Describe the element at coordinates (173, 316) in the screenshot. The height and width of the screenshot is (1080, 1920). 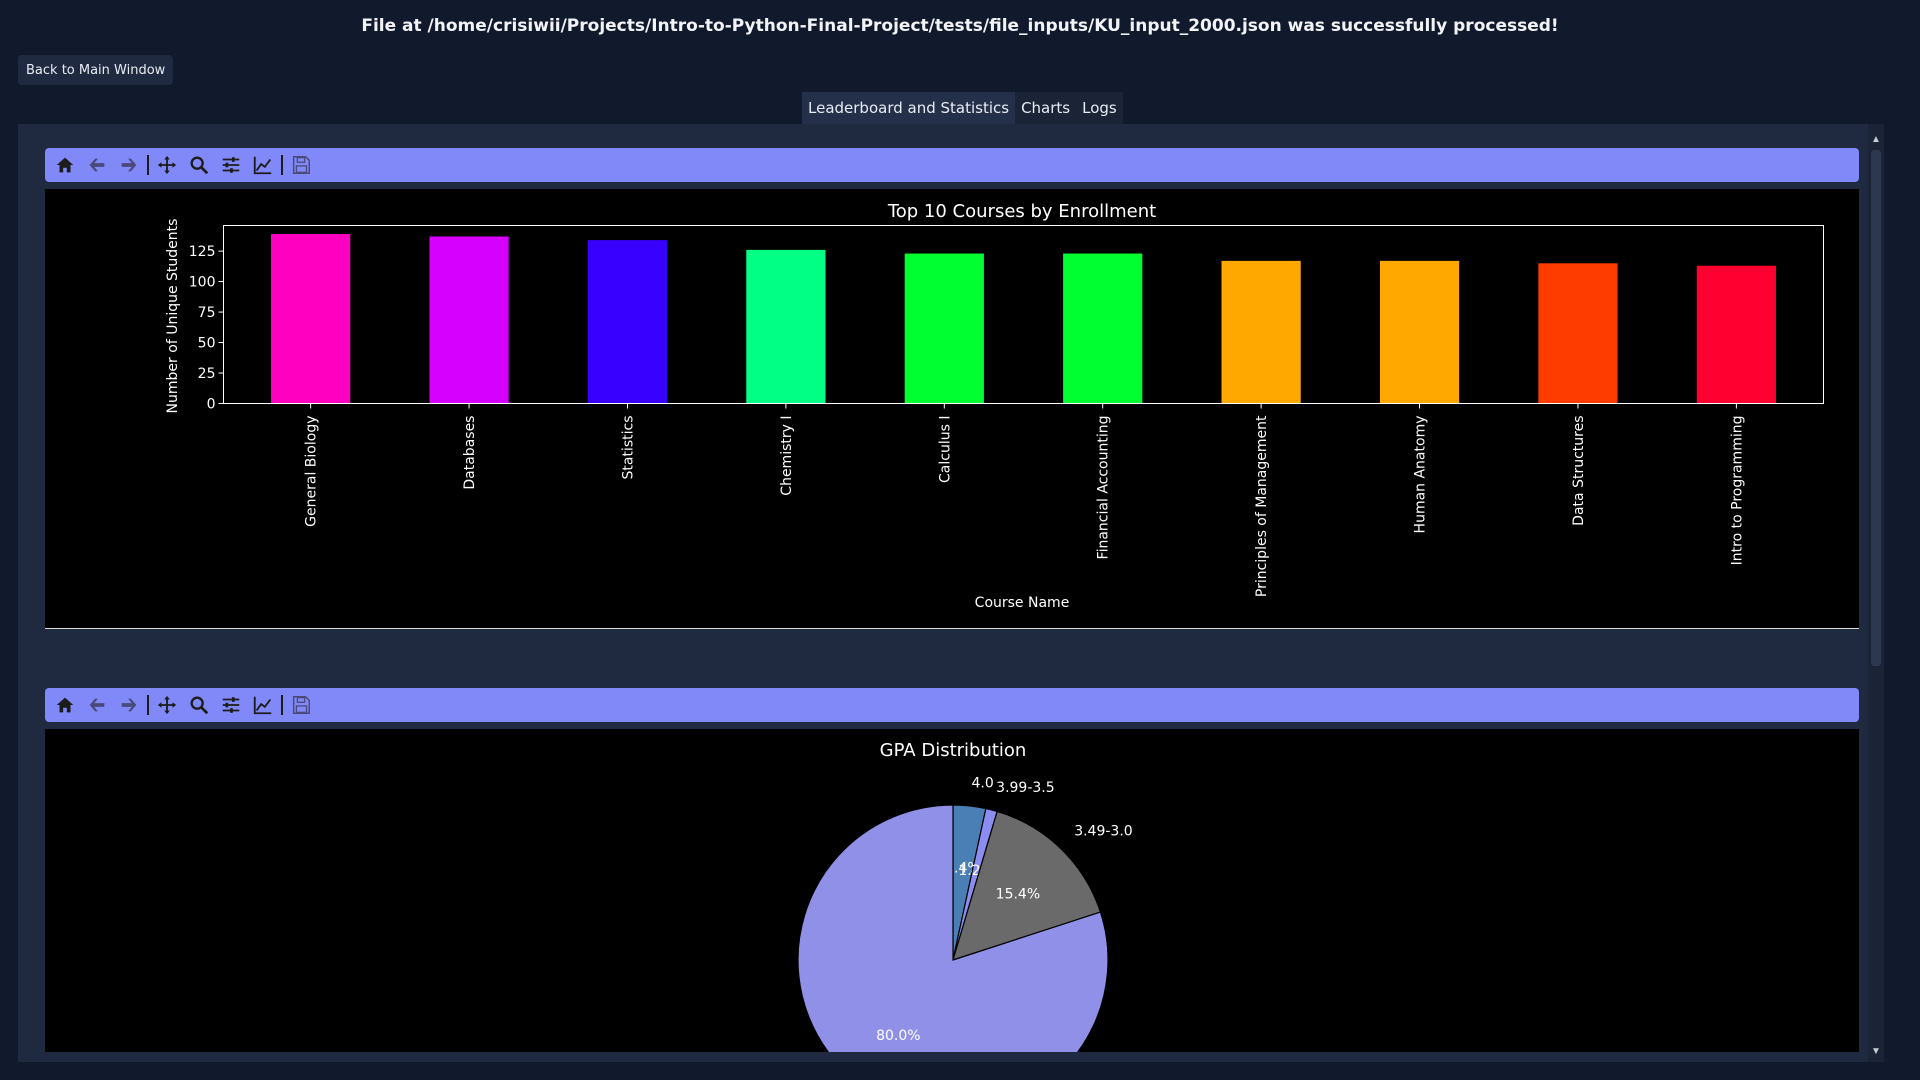
I see `y-axis-label: Number of Unique Students` at that location.